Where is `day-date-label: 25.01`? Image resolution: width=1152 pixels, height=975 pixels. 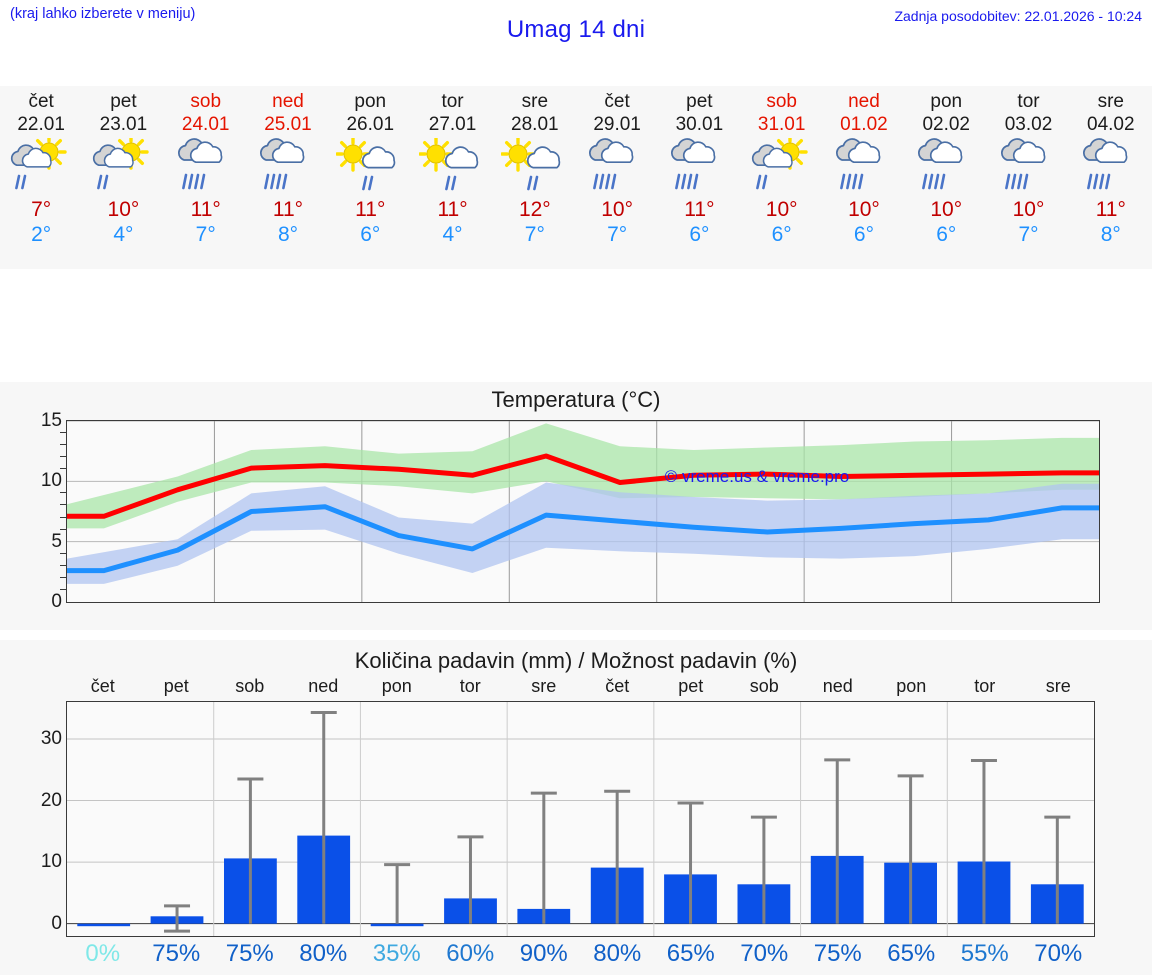
day-date-label: 25.01 is located at coordinates (288, 124).